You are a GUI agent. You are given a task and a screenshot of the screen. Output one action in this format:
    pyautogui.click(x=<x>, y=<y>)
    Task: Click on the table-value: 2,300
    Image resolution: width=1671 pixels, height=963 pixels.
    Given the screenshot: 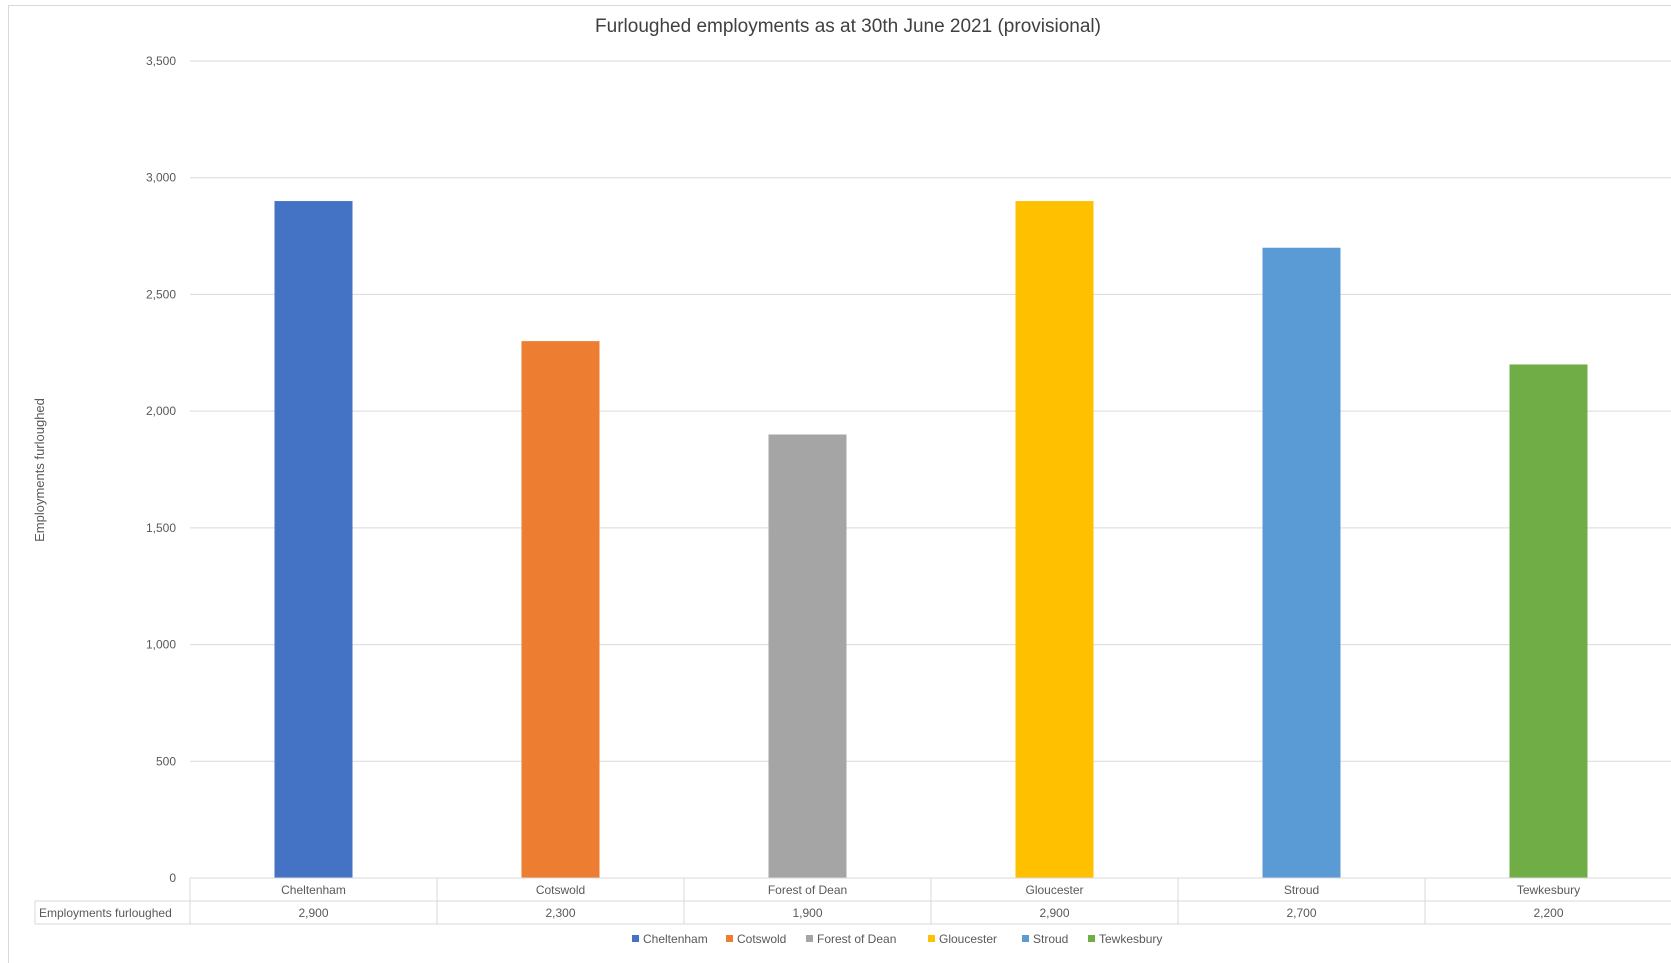 What is the action you would take?
    pyautogui.click(x=560, y=913)
    